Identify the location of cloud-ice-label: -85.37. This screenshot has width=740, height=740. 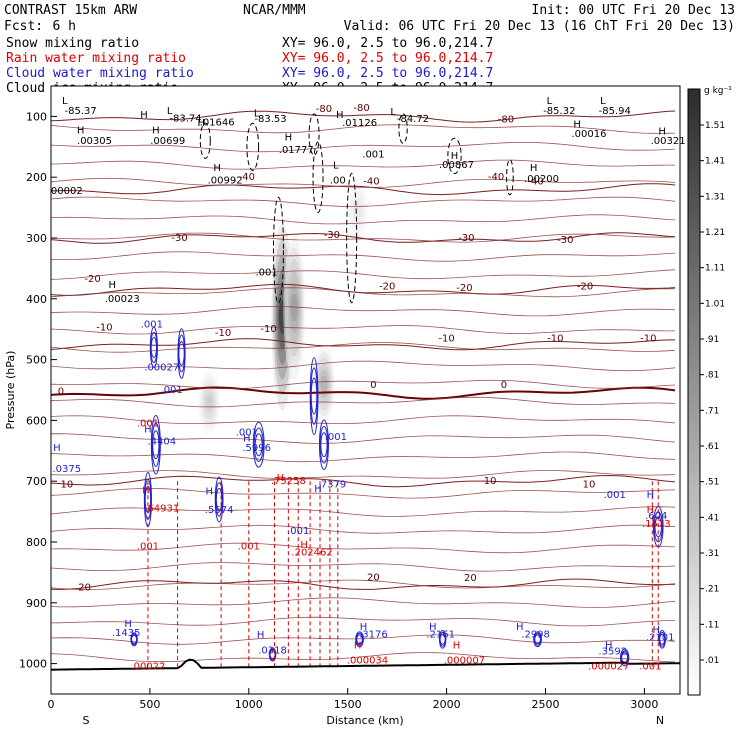
(81, 111).